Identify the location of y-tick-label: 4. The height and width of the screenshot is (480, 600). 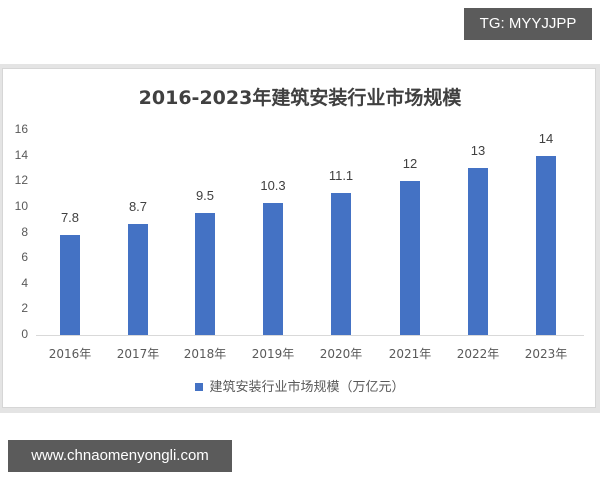
(24, 282).